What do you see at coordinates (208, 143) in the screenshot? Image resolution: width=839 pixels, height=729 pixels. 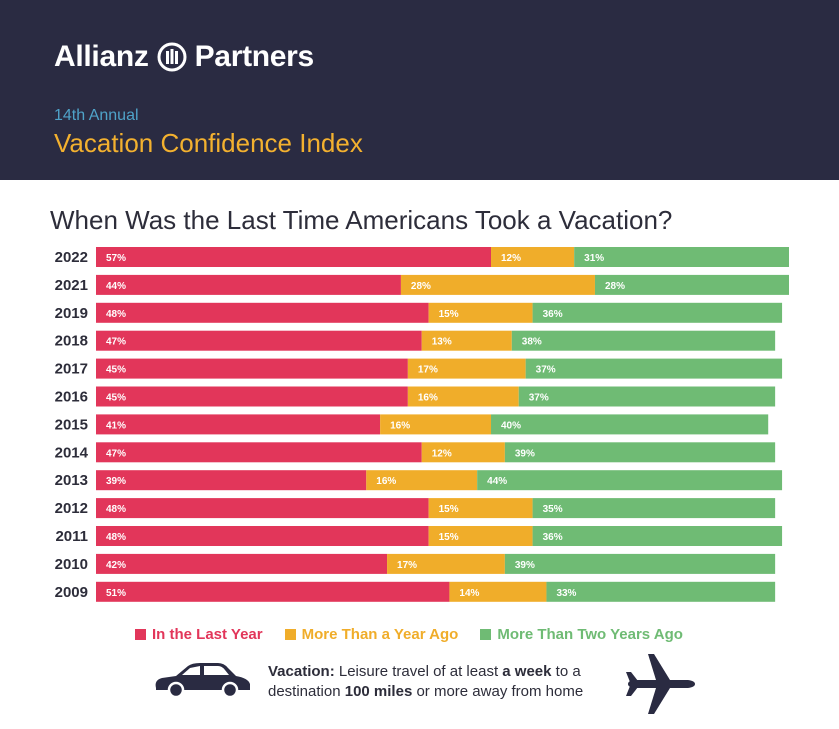 I see `report-title: Vacation Confidence Index` at bounding box center [208, 143].